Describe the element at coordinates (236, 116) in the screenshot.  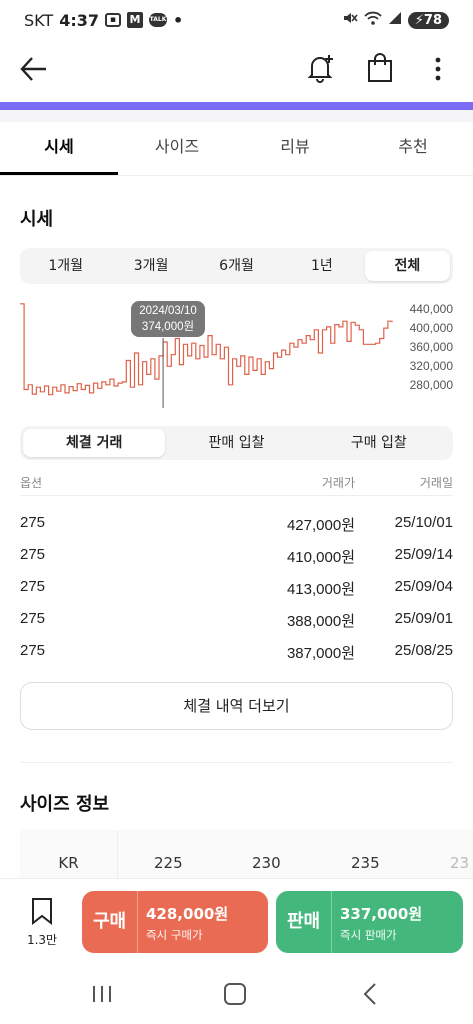
I see `section-divider` at that location.